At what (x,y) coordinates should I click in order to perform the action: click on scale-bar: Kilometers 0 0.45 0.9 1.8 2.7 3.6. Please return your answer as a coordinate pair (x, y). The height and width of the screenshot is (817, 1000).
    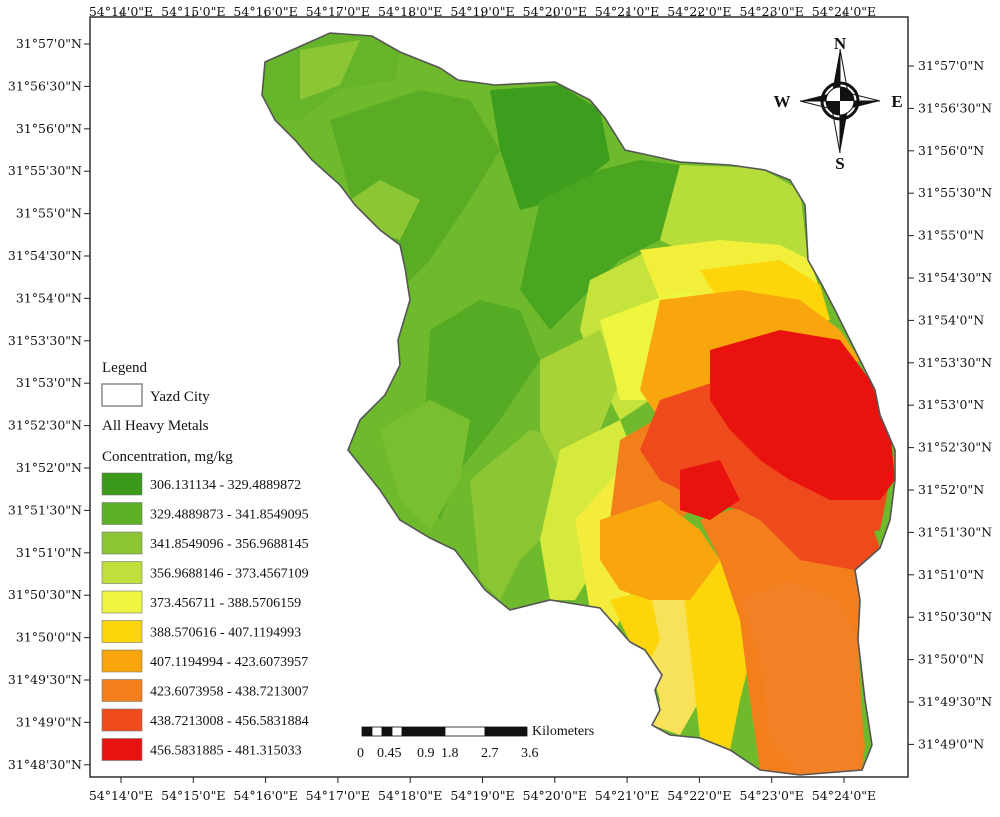
    Looking at the image, I should click on (475, 742).